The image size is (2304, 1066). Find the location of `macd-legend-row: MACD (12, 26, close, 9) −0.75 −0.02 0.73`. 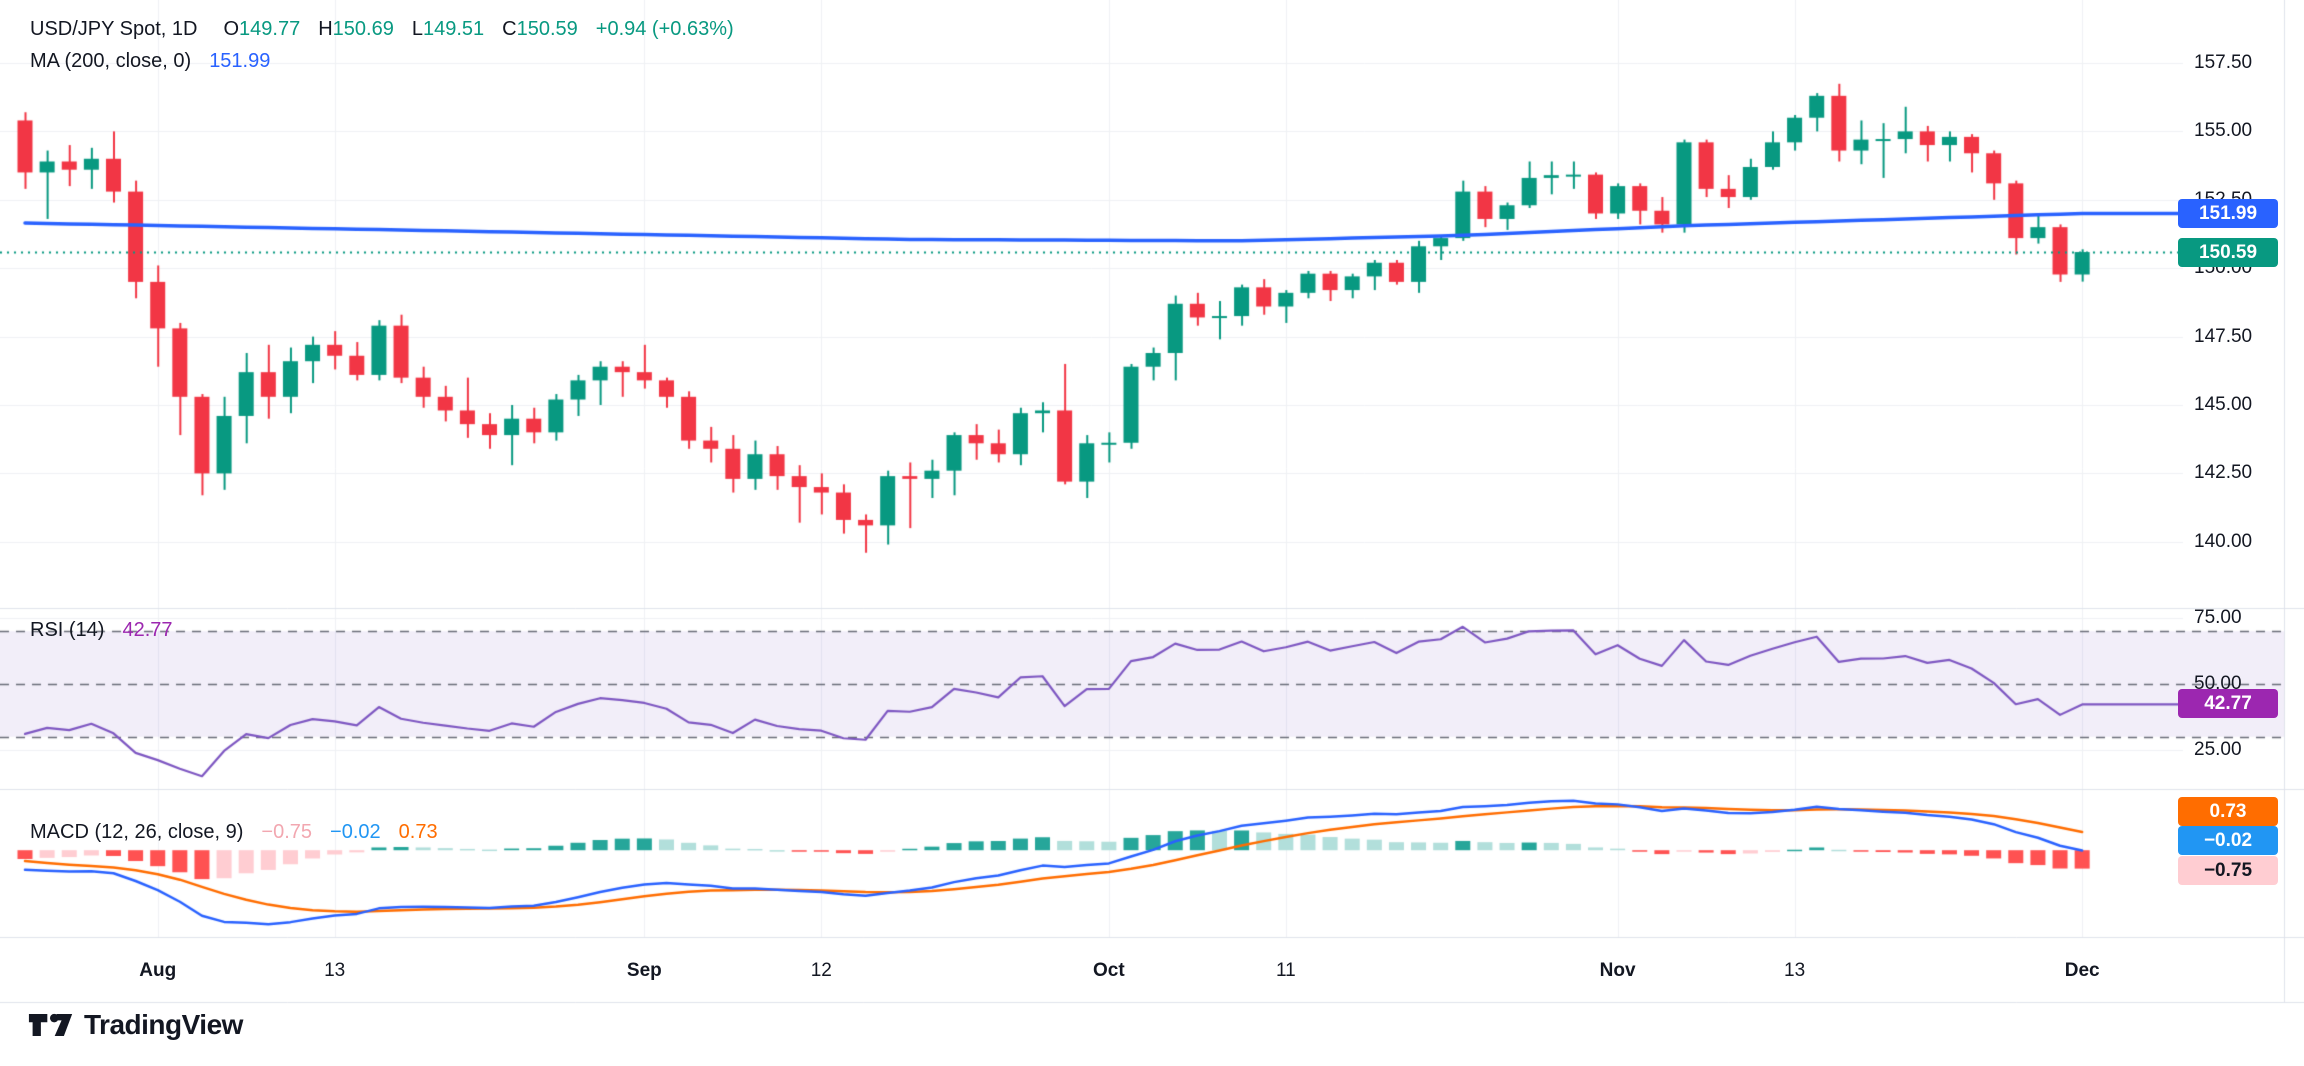

macd-legend-row: MACD (12, 26, close, 9) −0.75 −0.02 0.73 is located at coordinates (234, 832).